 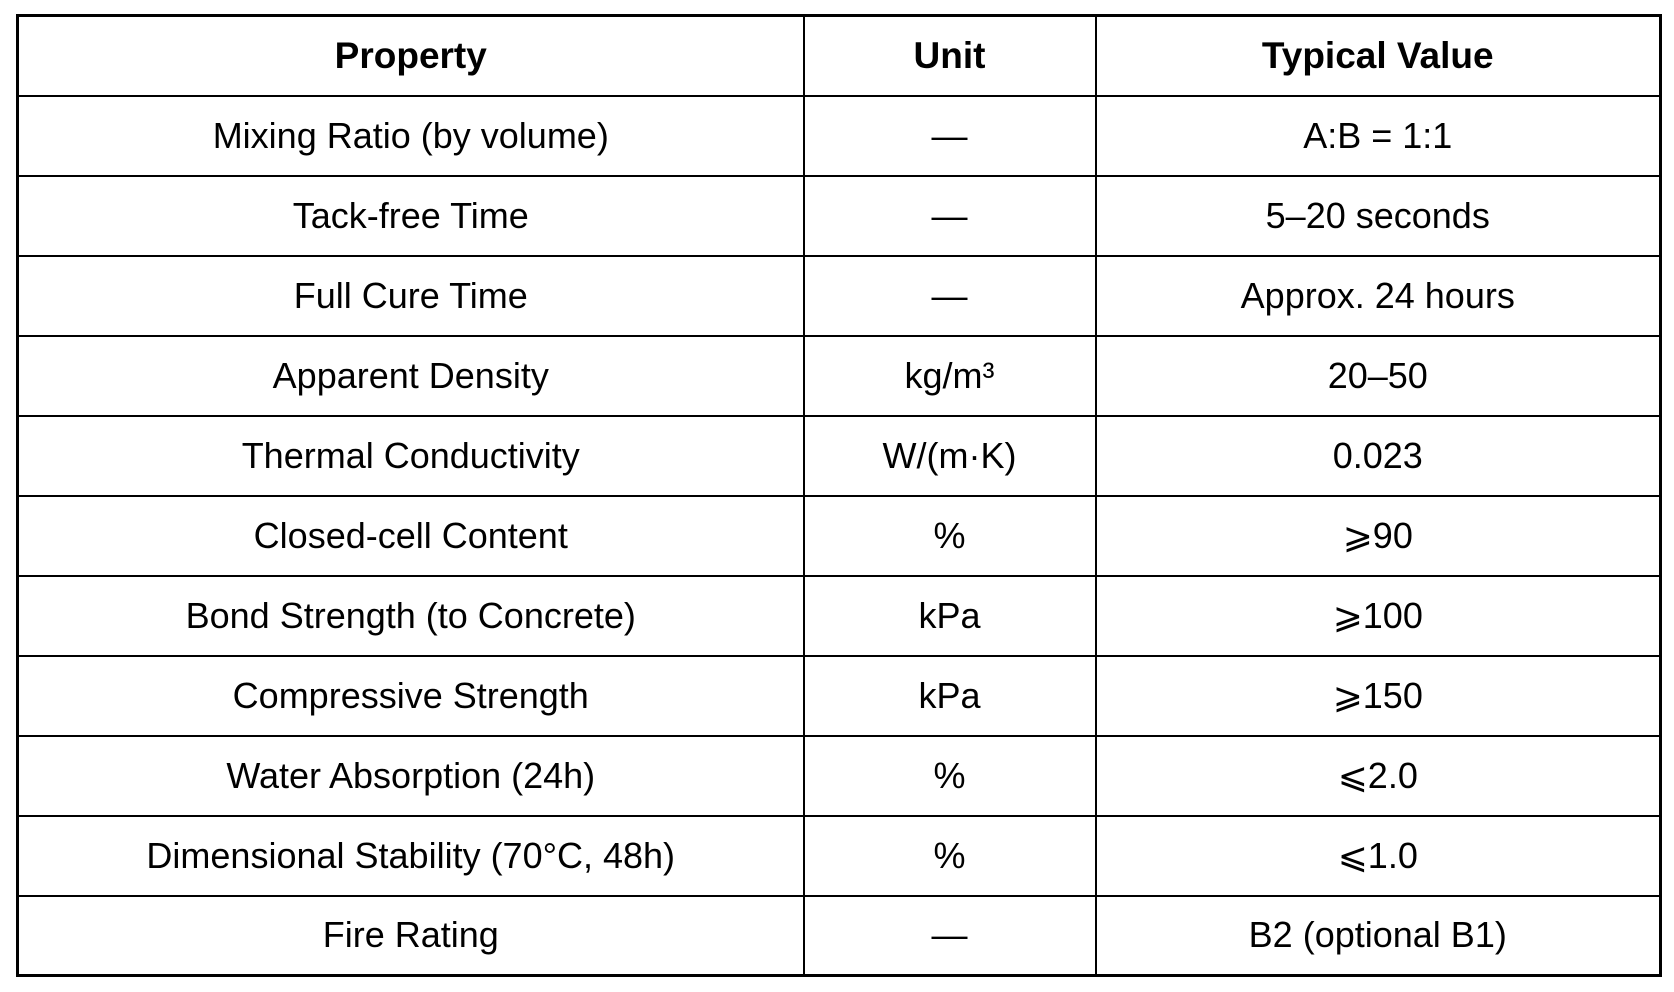 I want to click on table-row: Thermal Conductivity W/(m·K) 0.023, so click(x=839, y=455).